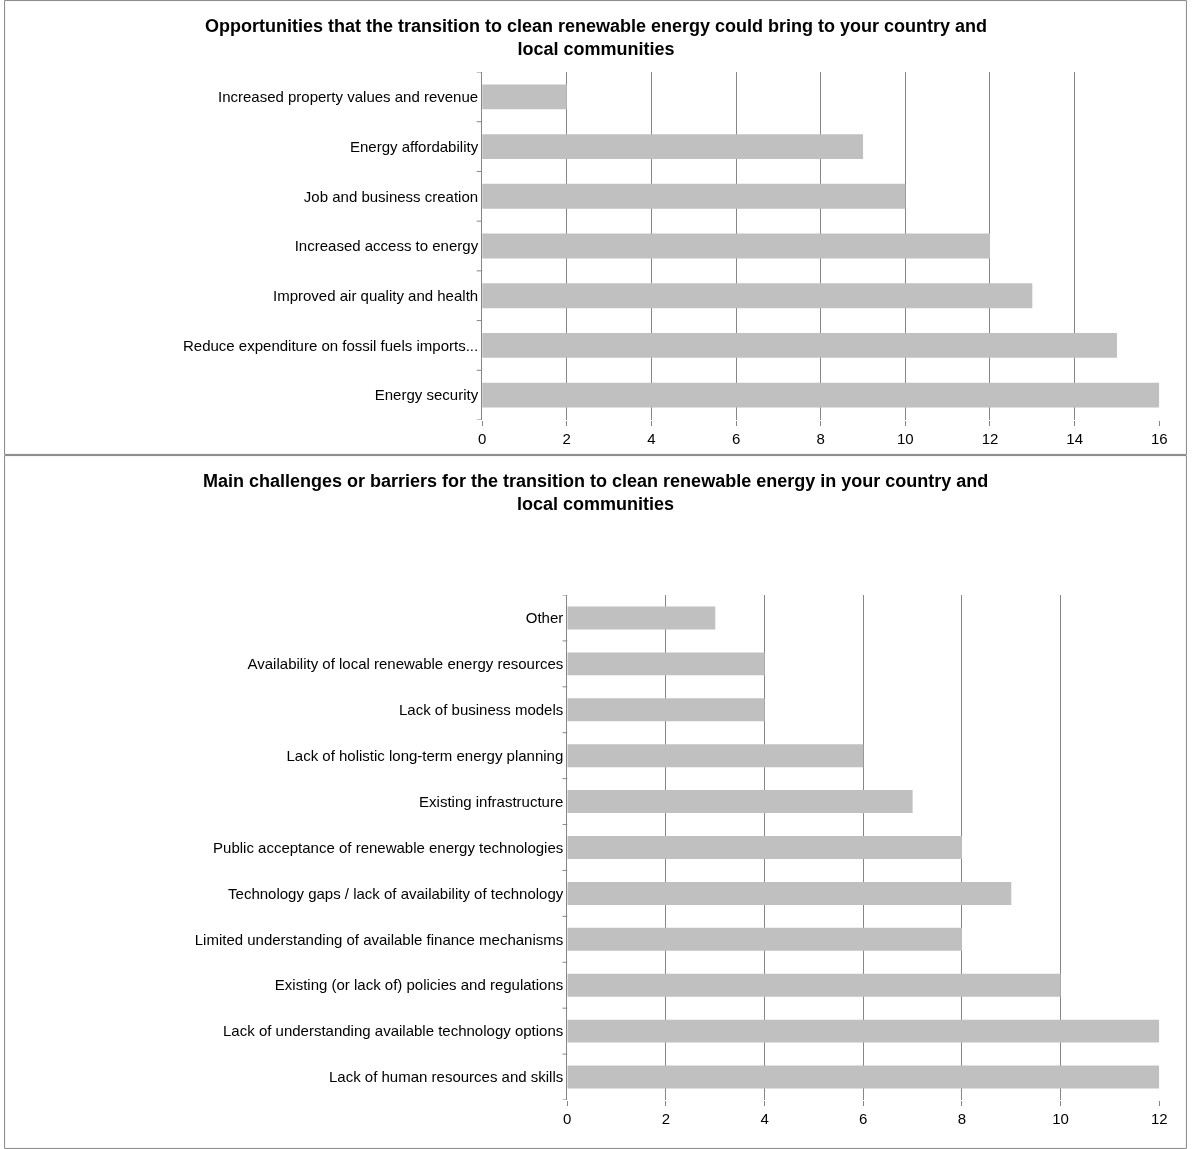 Image resolution: width=1195 pixels, height=1149 pixels. Describe the element at coordinates (379, 939) in the screenshot. I see `y-tick-label: Limited understanding of available finance mechanisms` at that location.